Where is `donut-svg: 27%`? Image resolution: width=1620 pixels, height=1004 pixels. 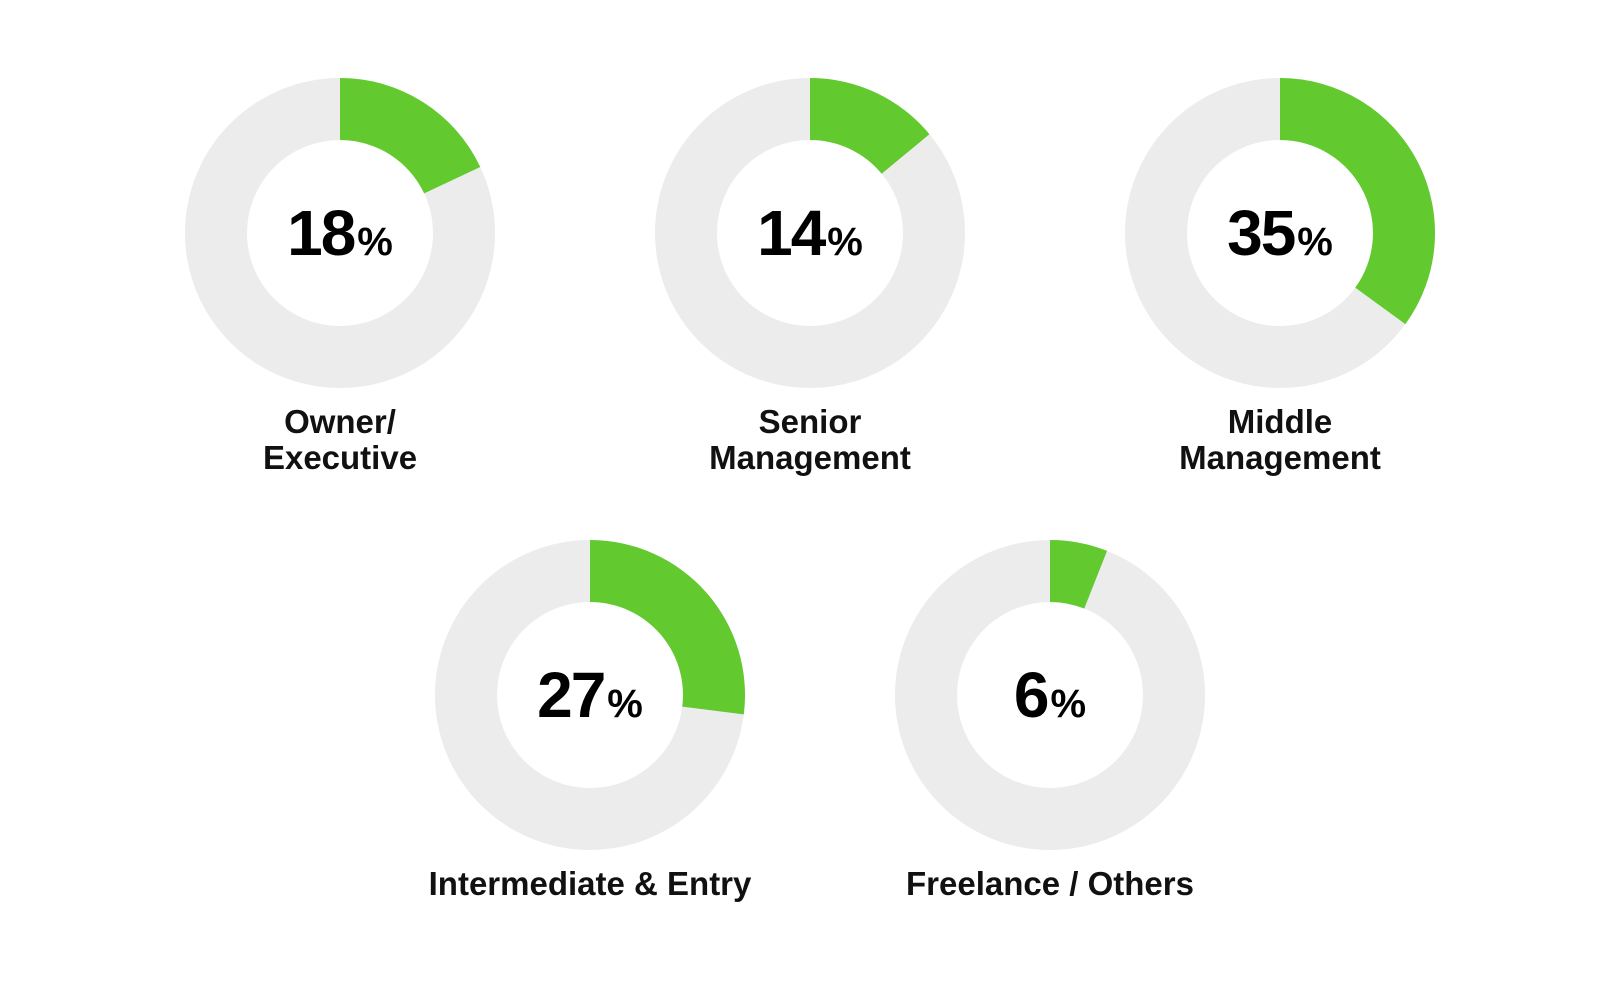
donut-svg: 27% is located at coordinates (590, 695).